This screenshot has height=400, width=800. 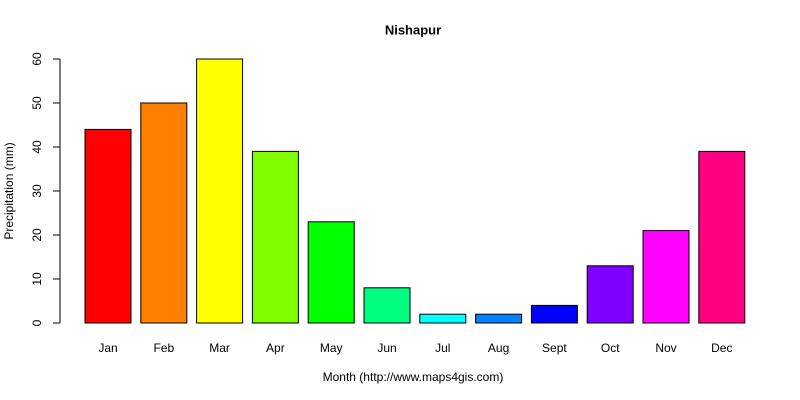 I want to click on x-tick-label: Jul, so click(x=442, y=348).